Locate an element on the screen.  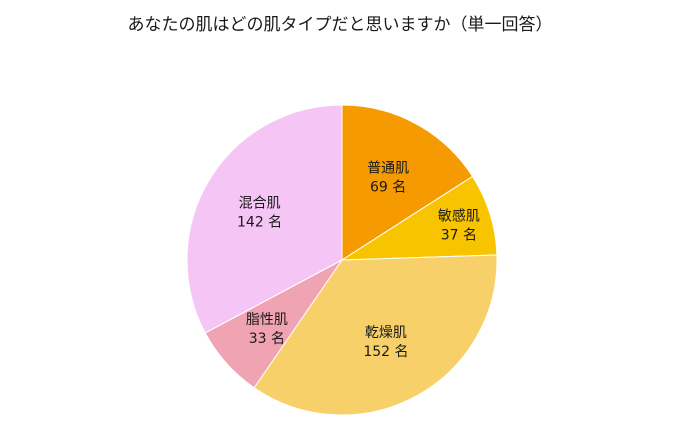
slice-value-label: 152 名 is located at coordinates (385, 352).